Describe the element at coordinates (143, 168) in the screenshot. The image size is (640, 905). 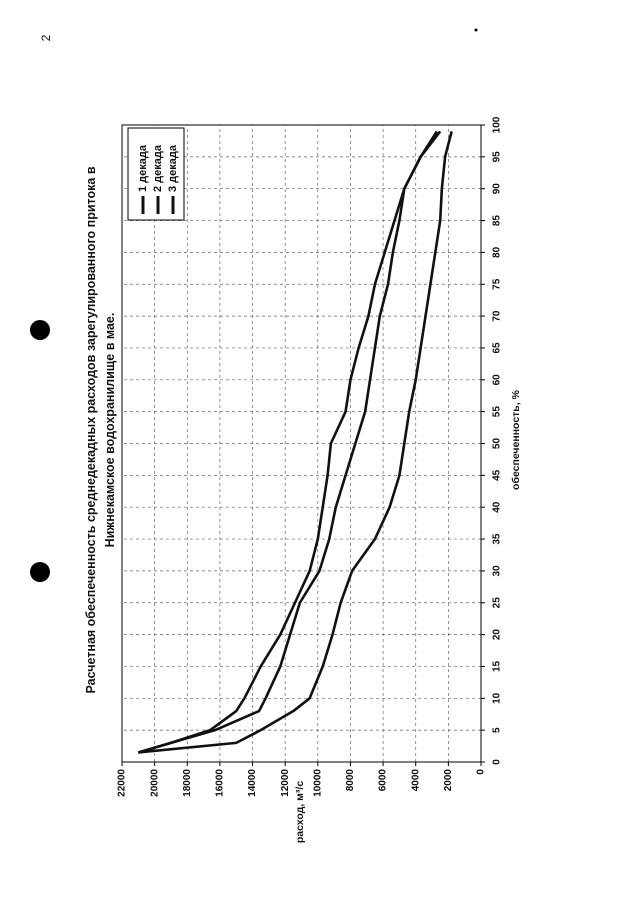
I see `legend-label: 1 декада` at that location.